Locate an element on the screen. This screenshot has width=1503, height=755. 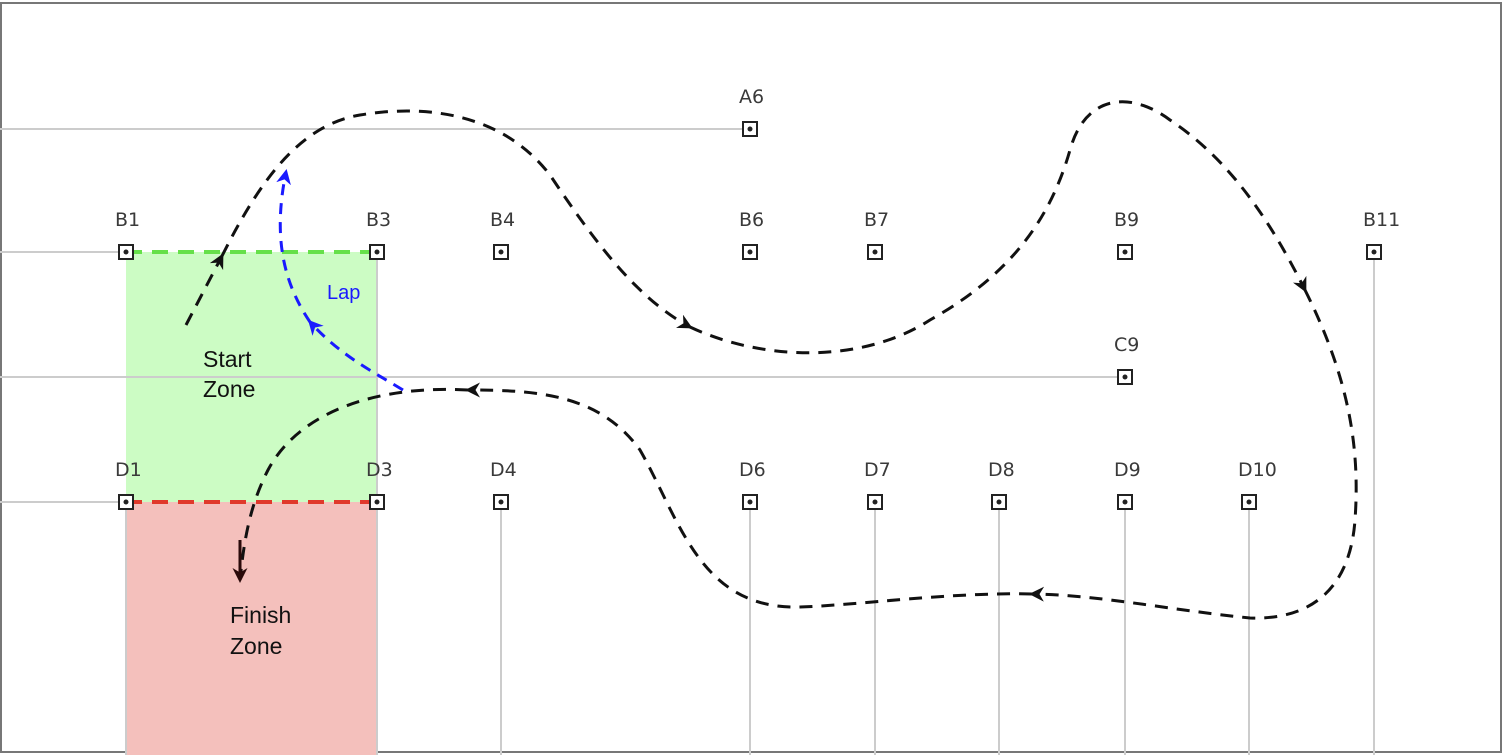
node-label: B1 is located at coordinates (127, 220).